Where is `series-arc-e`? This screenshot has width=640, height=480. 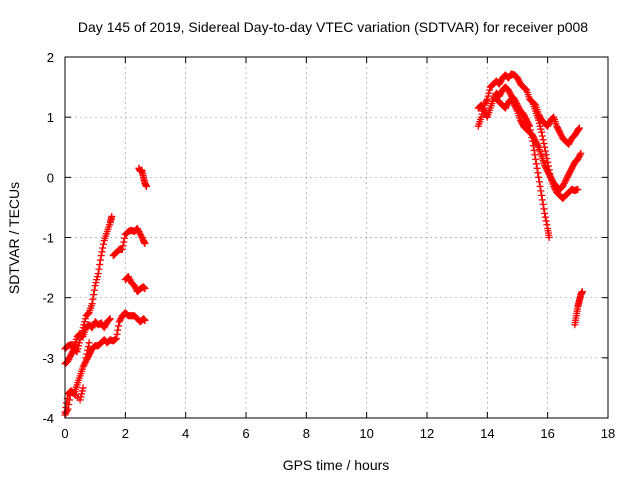
series-arc-e is located at coordinates (142, 177).